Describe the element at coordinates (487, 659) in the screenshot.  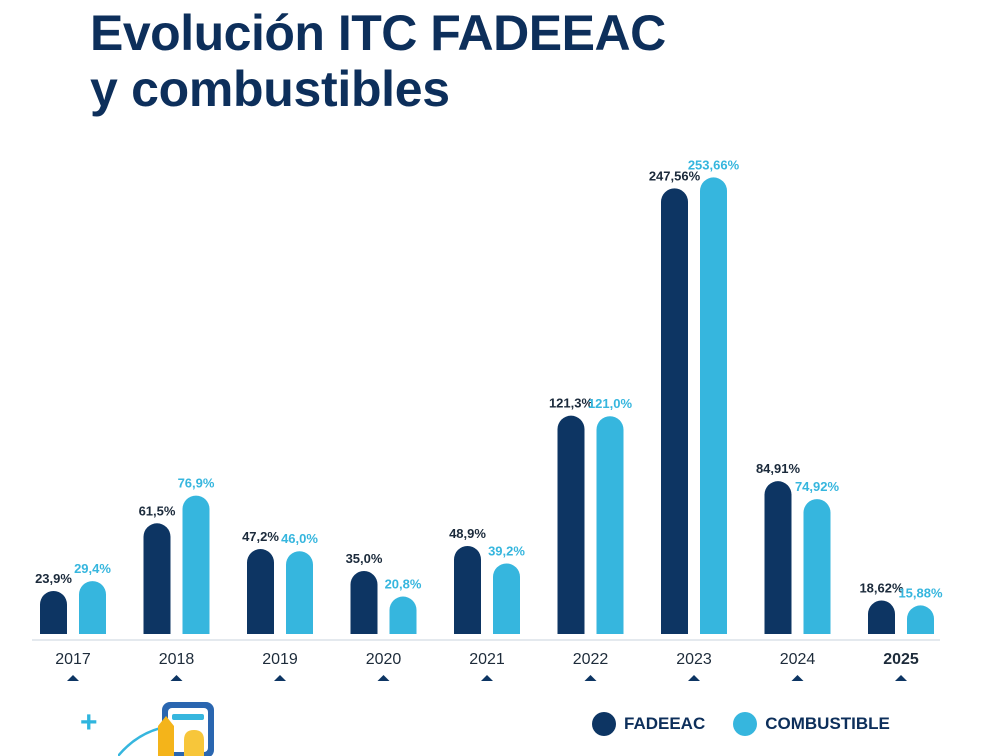
I see `x-tick-label-2021: 2021` at that location.